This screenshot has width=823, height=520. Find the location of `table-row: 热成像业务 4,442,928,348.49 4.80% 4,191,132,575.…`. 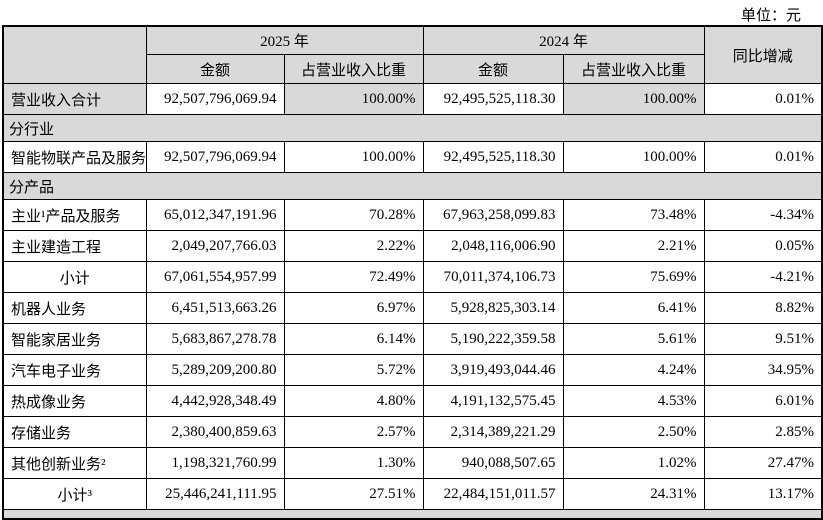

table-row: 热成像业务 4,442,928,348.49 4.80% 4,191,132,575.… is located at coordinates (412, 401).